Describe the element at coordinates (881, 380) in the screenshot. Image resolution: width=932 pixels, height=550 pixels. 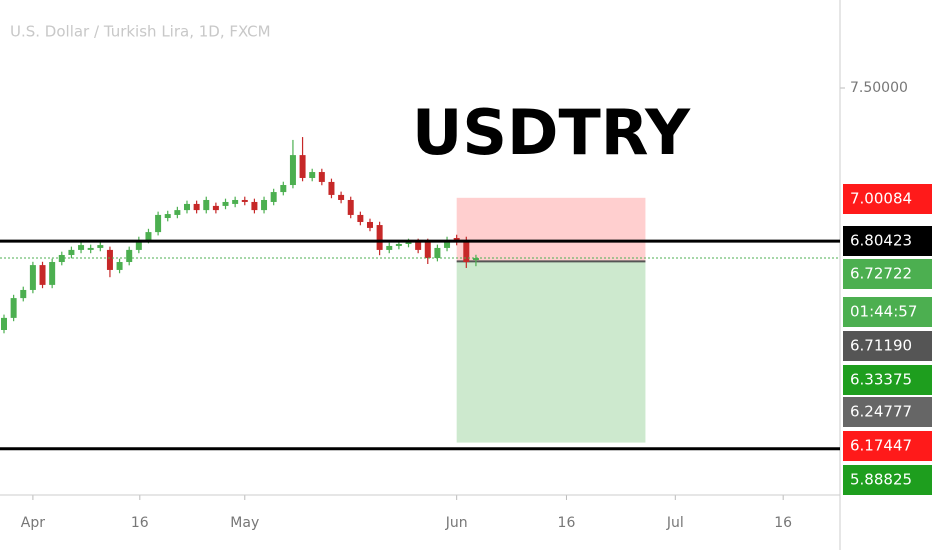
I see `price-badge-label: 6.33375` at that location.